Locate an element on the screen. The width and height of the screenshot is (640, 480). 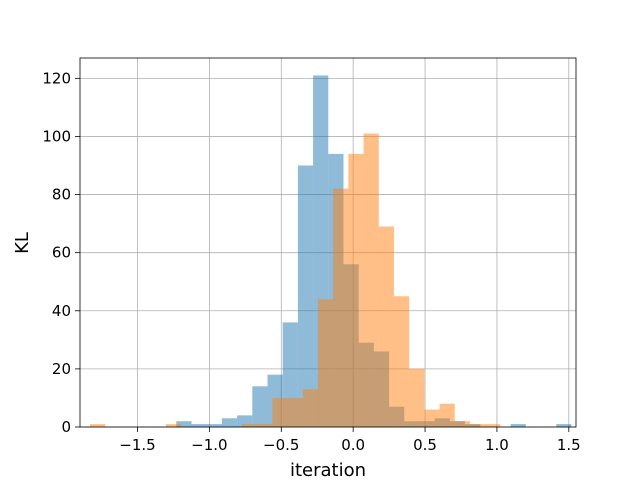
x-tick-label: 1.5 is located at coordinates (569, 445).